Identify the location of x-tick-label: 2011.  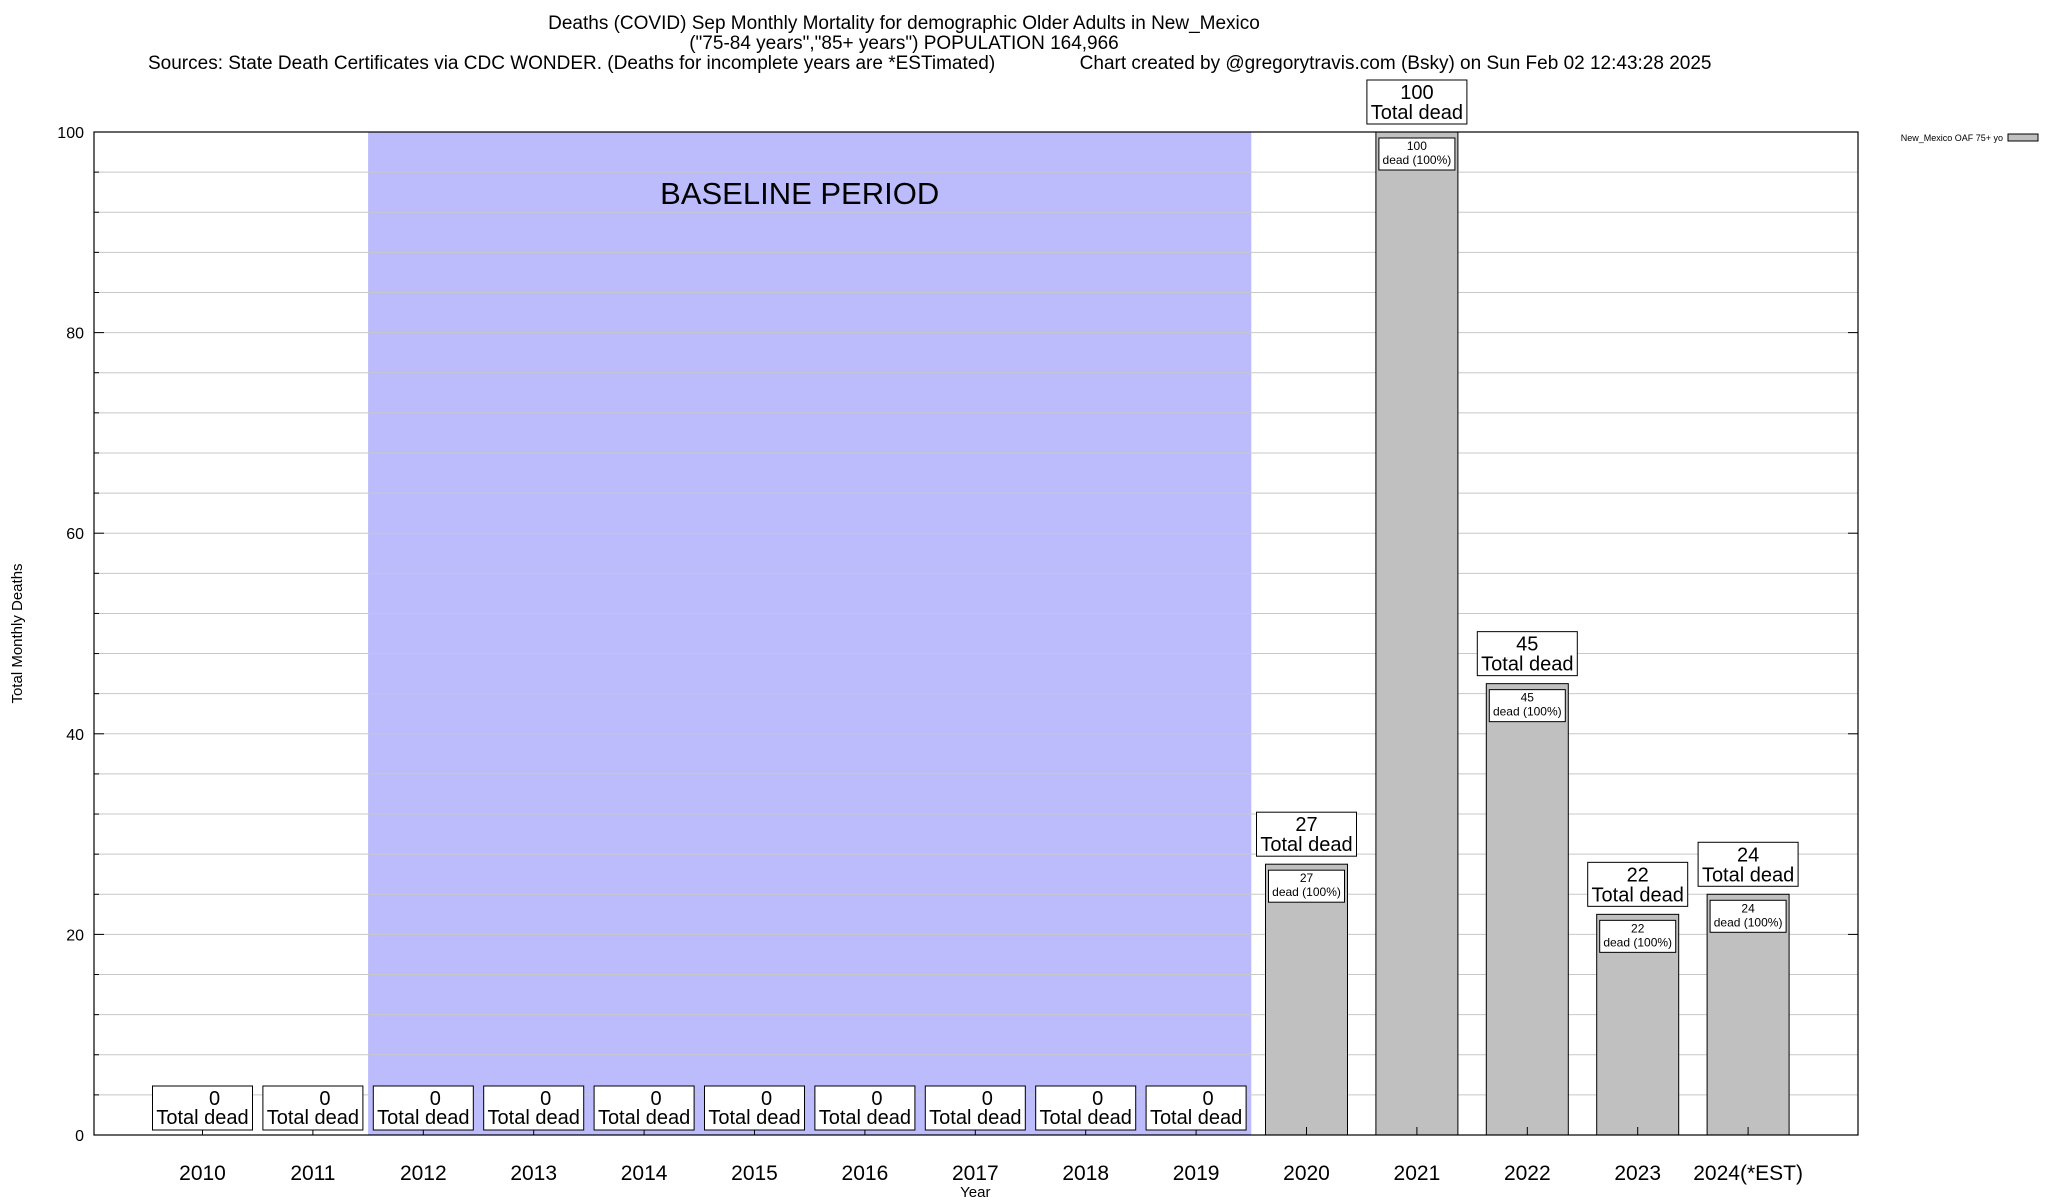
(312, 1173).